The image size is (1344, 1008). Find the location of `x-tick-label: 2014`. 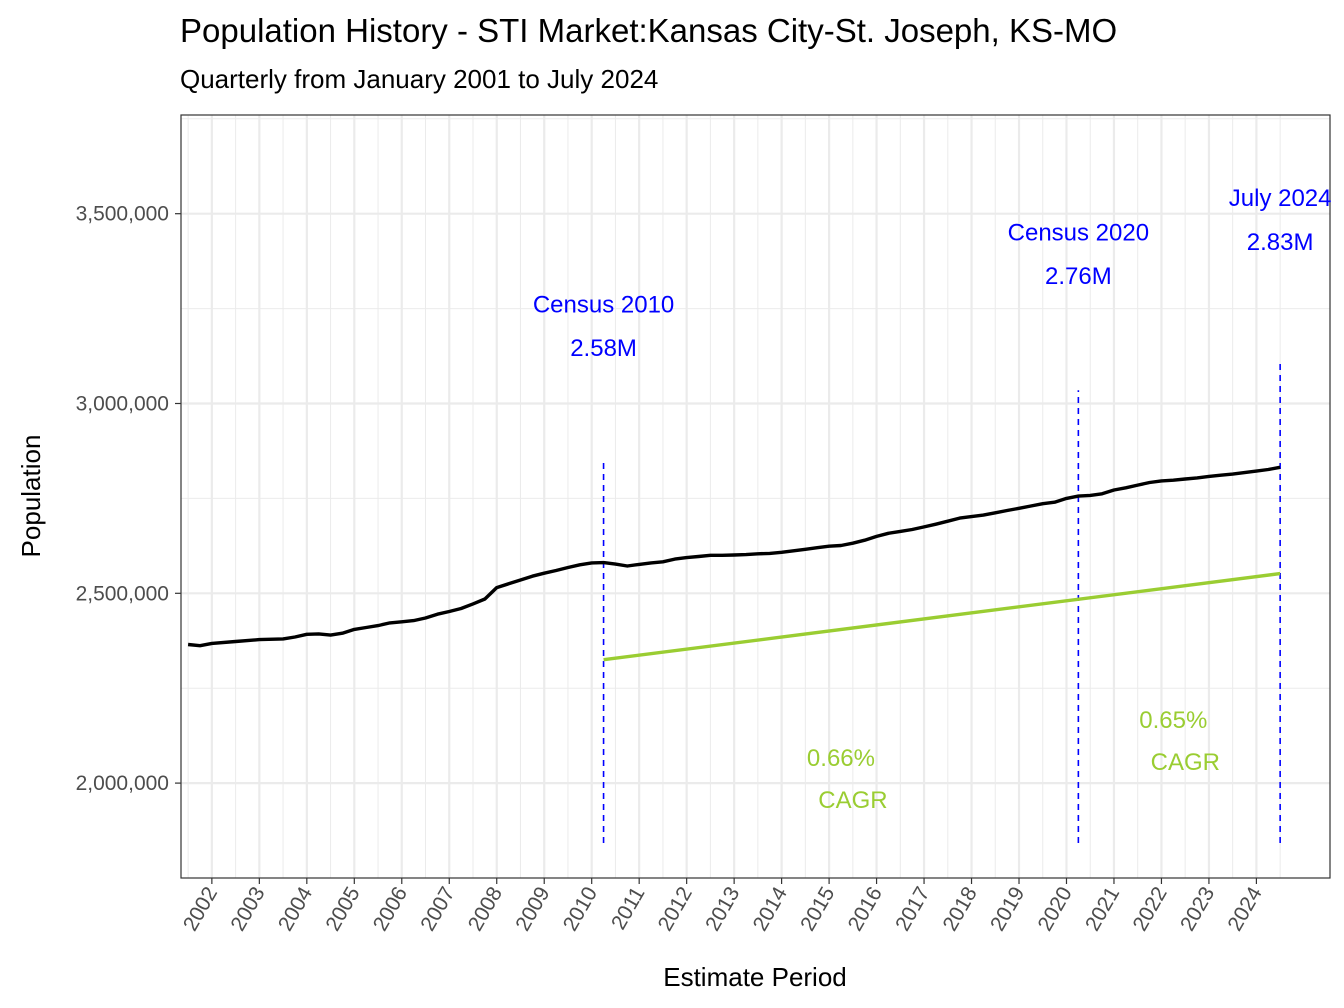

x-tick-label: 2014 is located at coordinates (770, 909).